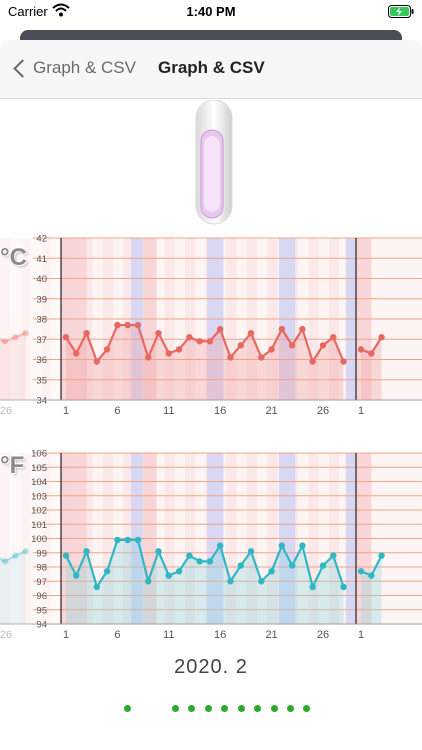 This screenshot has width=422, height=750. I want to click on page-indicator, so click(211, 709).